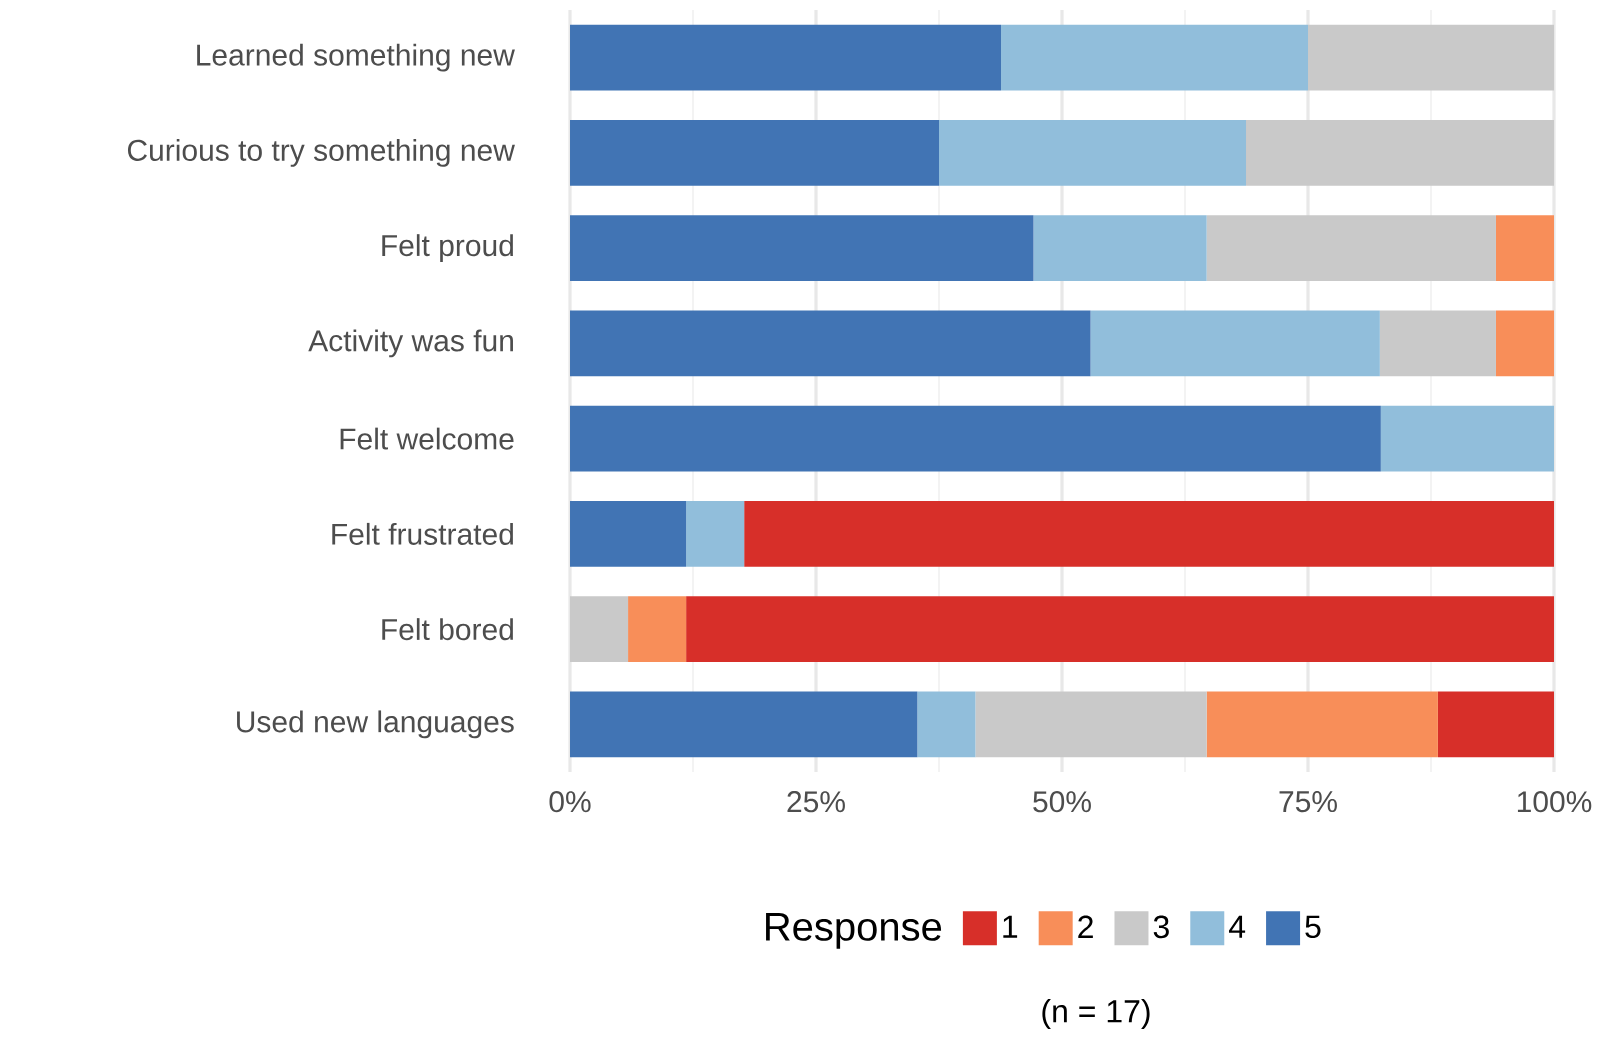  What do you see at coordinates (375, 724) in the screenshot?
I see `y-tick-label: Used new languages` at bounding box center [375, 724].